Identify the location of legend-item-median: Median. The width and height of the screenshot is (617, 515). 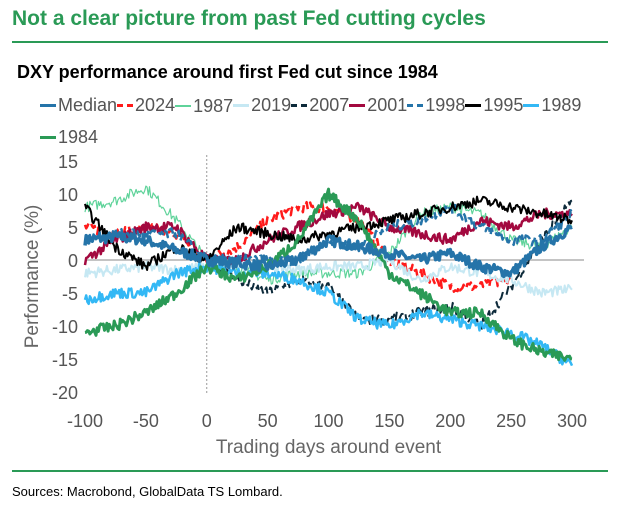
(78, 105).